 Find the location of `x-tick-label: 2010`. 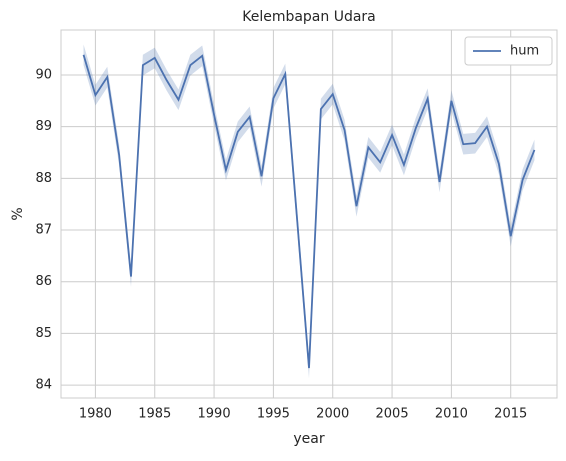

x-tick-label: 2010 is located at coordinates (451, 414).